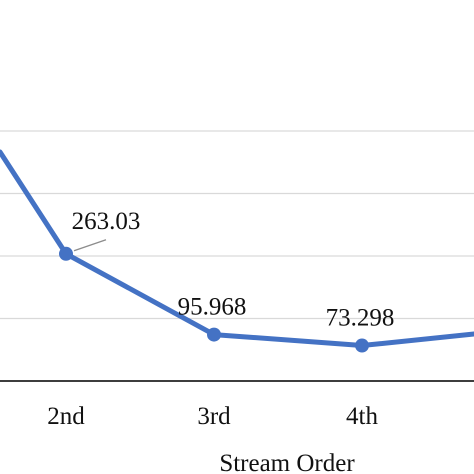  Describe the element at coordinates (362, 416) in the screenshot. I see `x-tick-label-4th: 4th` at that location.